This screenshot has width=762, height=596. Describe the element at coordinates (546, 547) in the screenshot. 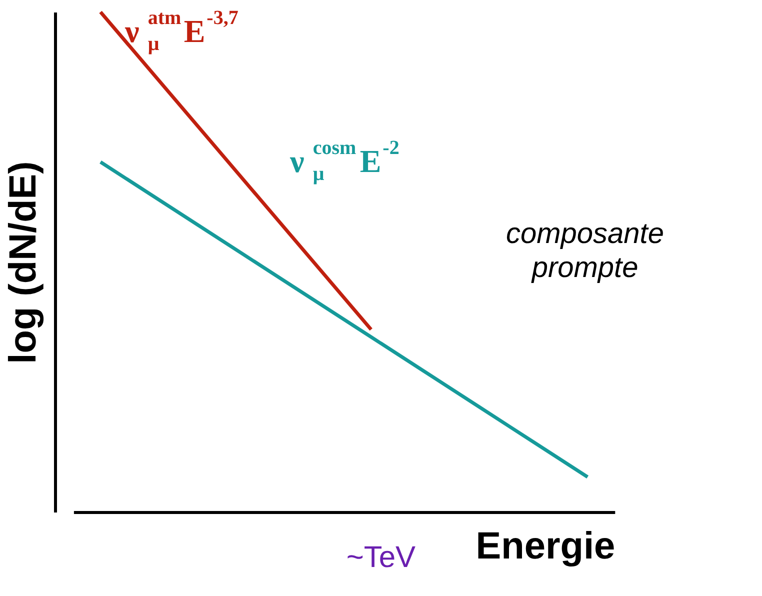

I see `x-axis-title: Energie` at that location.